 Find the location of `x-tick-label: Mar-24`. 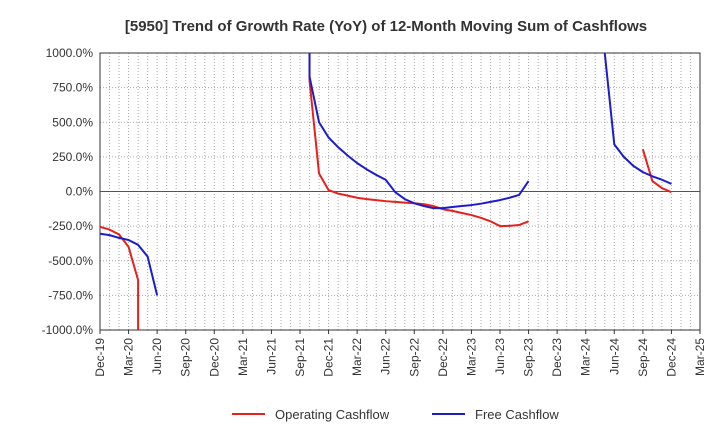

x-tick-label: Mar-24 is located at coordinates (586, 357).